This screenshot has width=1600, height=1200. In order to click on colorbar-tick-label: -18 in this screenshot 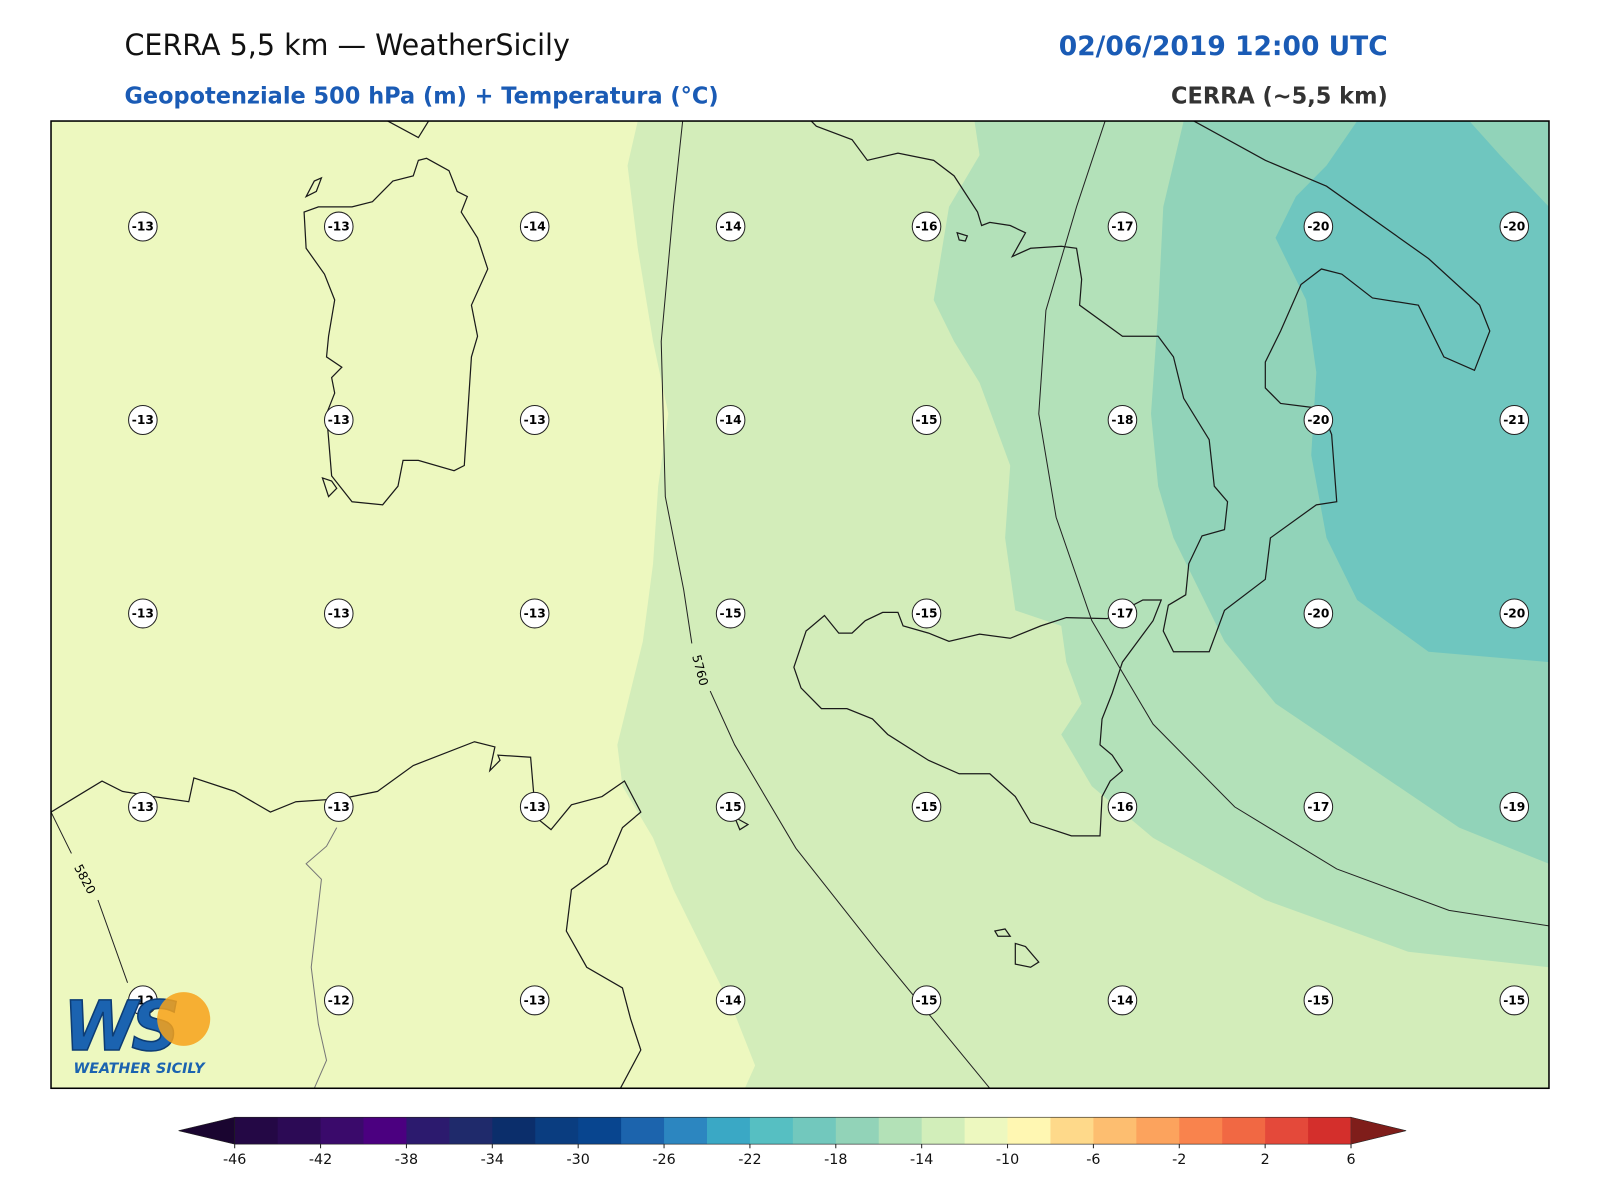, I will do `click(835, 1160)`.